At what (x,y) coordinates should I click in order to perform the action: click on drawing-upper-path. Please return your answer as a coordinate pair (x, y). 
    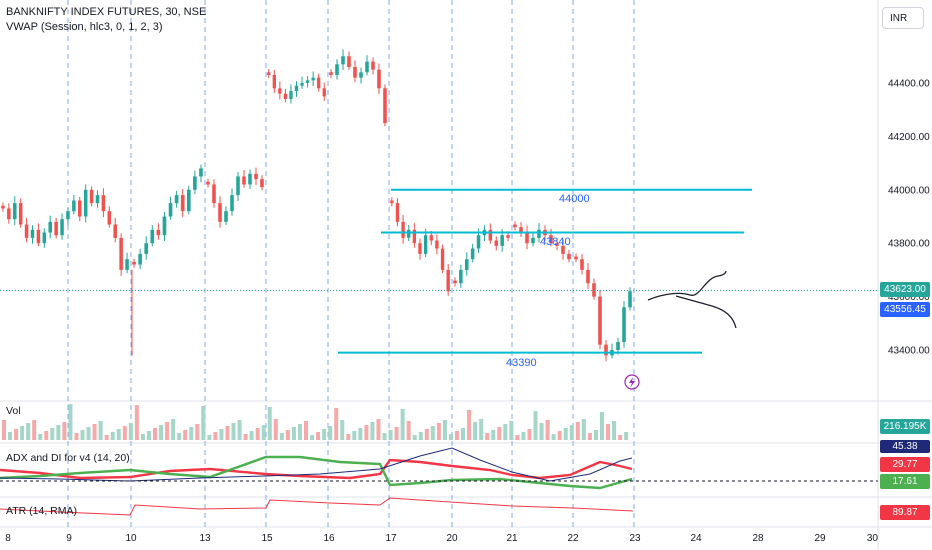
    Looking at the image, I should click on (687, 285).